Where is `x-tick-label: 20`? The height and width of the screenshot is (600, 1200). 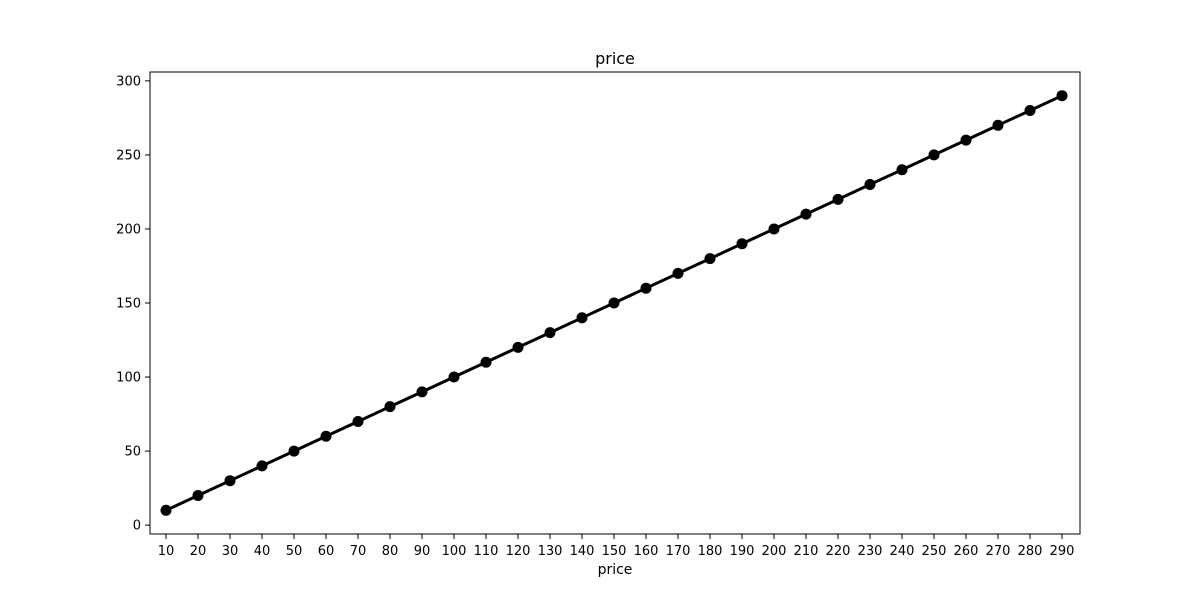 x-tick-label: 20 is located at coordinates (198, 551).